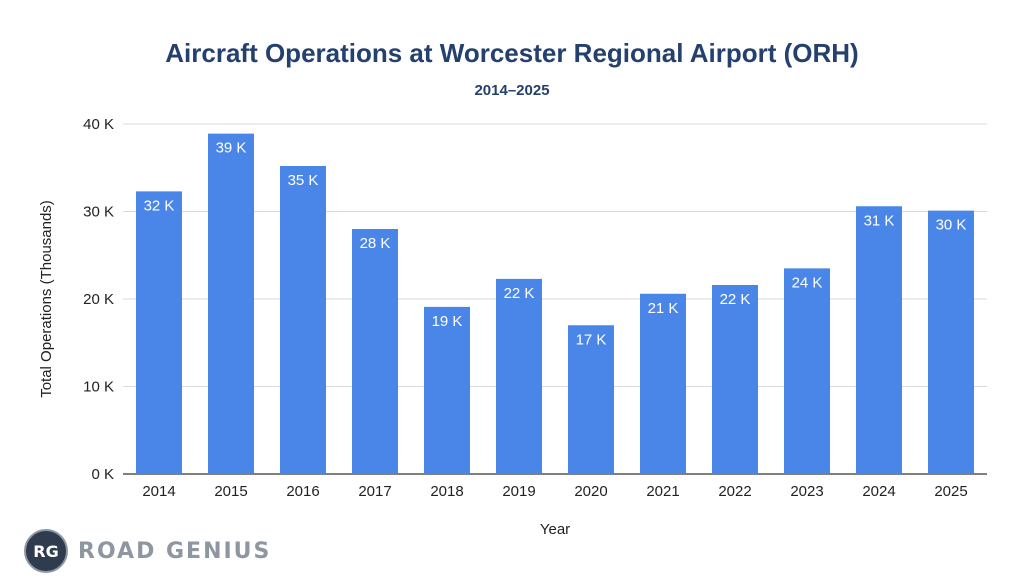 The width and height of the screenshot is (1024, 582). Describe the element at coordinates (303, 180) in the screenshot. I see `data-label: 35 K` at that location.